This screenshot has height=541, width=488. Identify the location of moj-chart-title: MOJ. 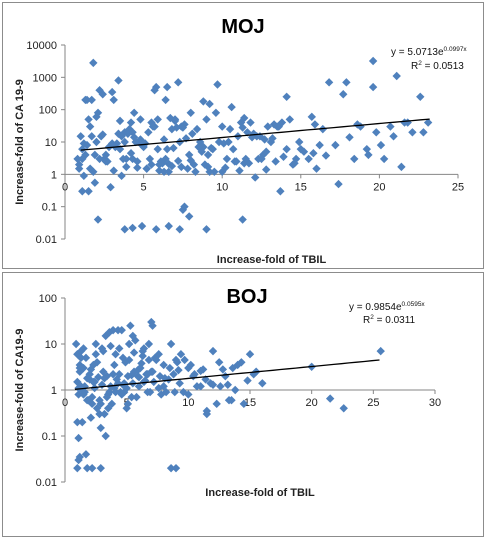
(242, 27).